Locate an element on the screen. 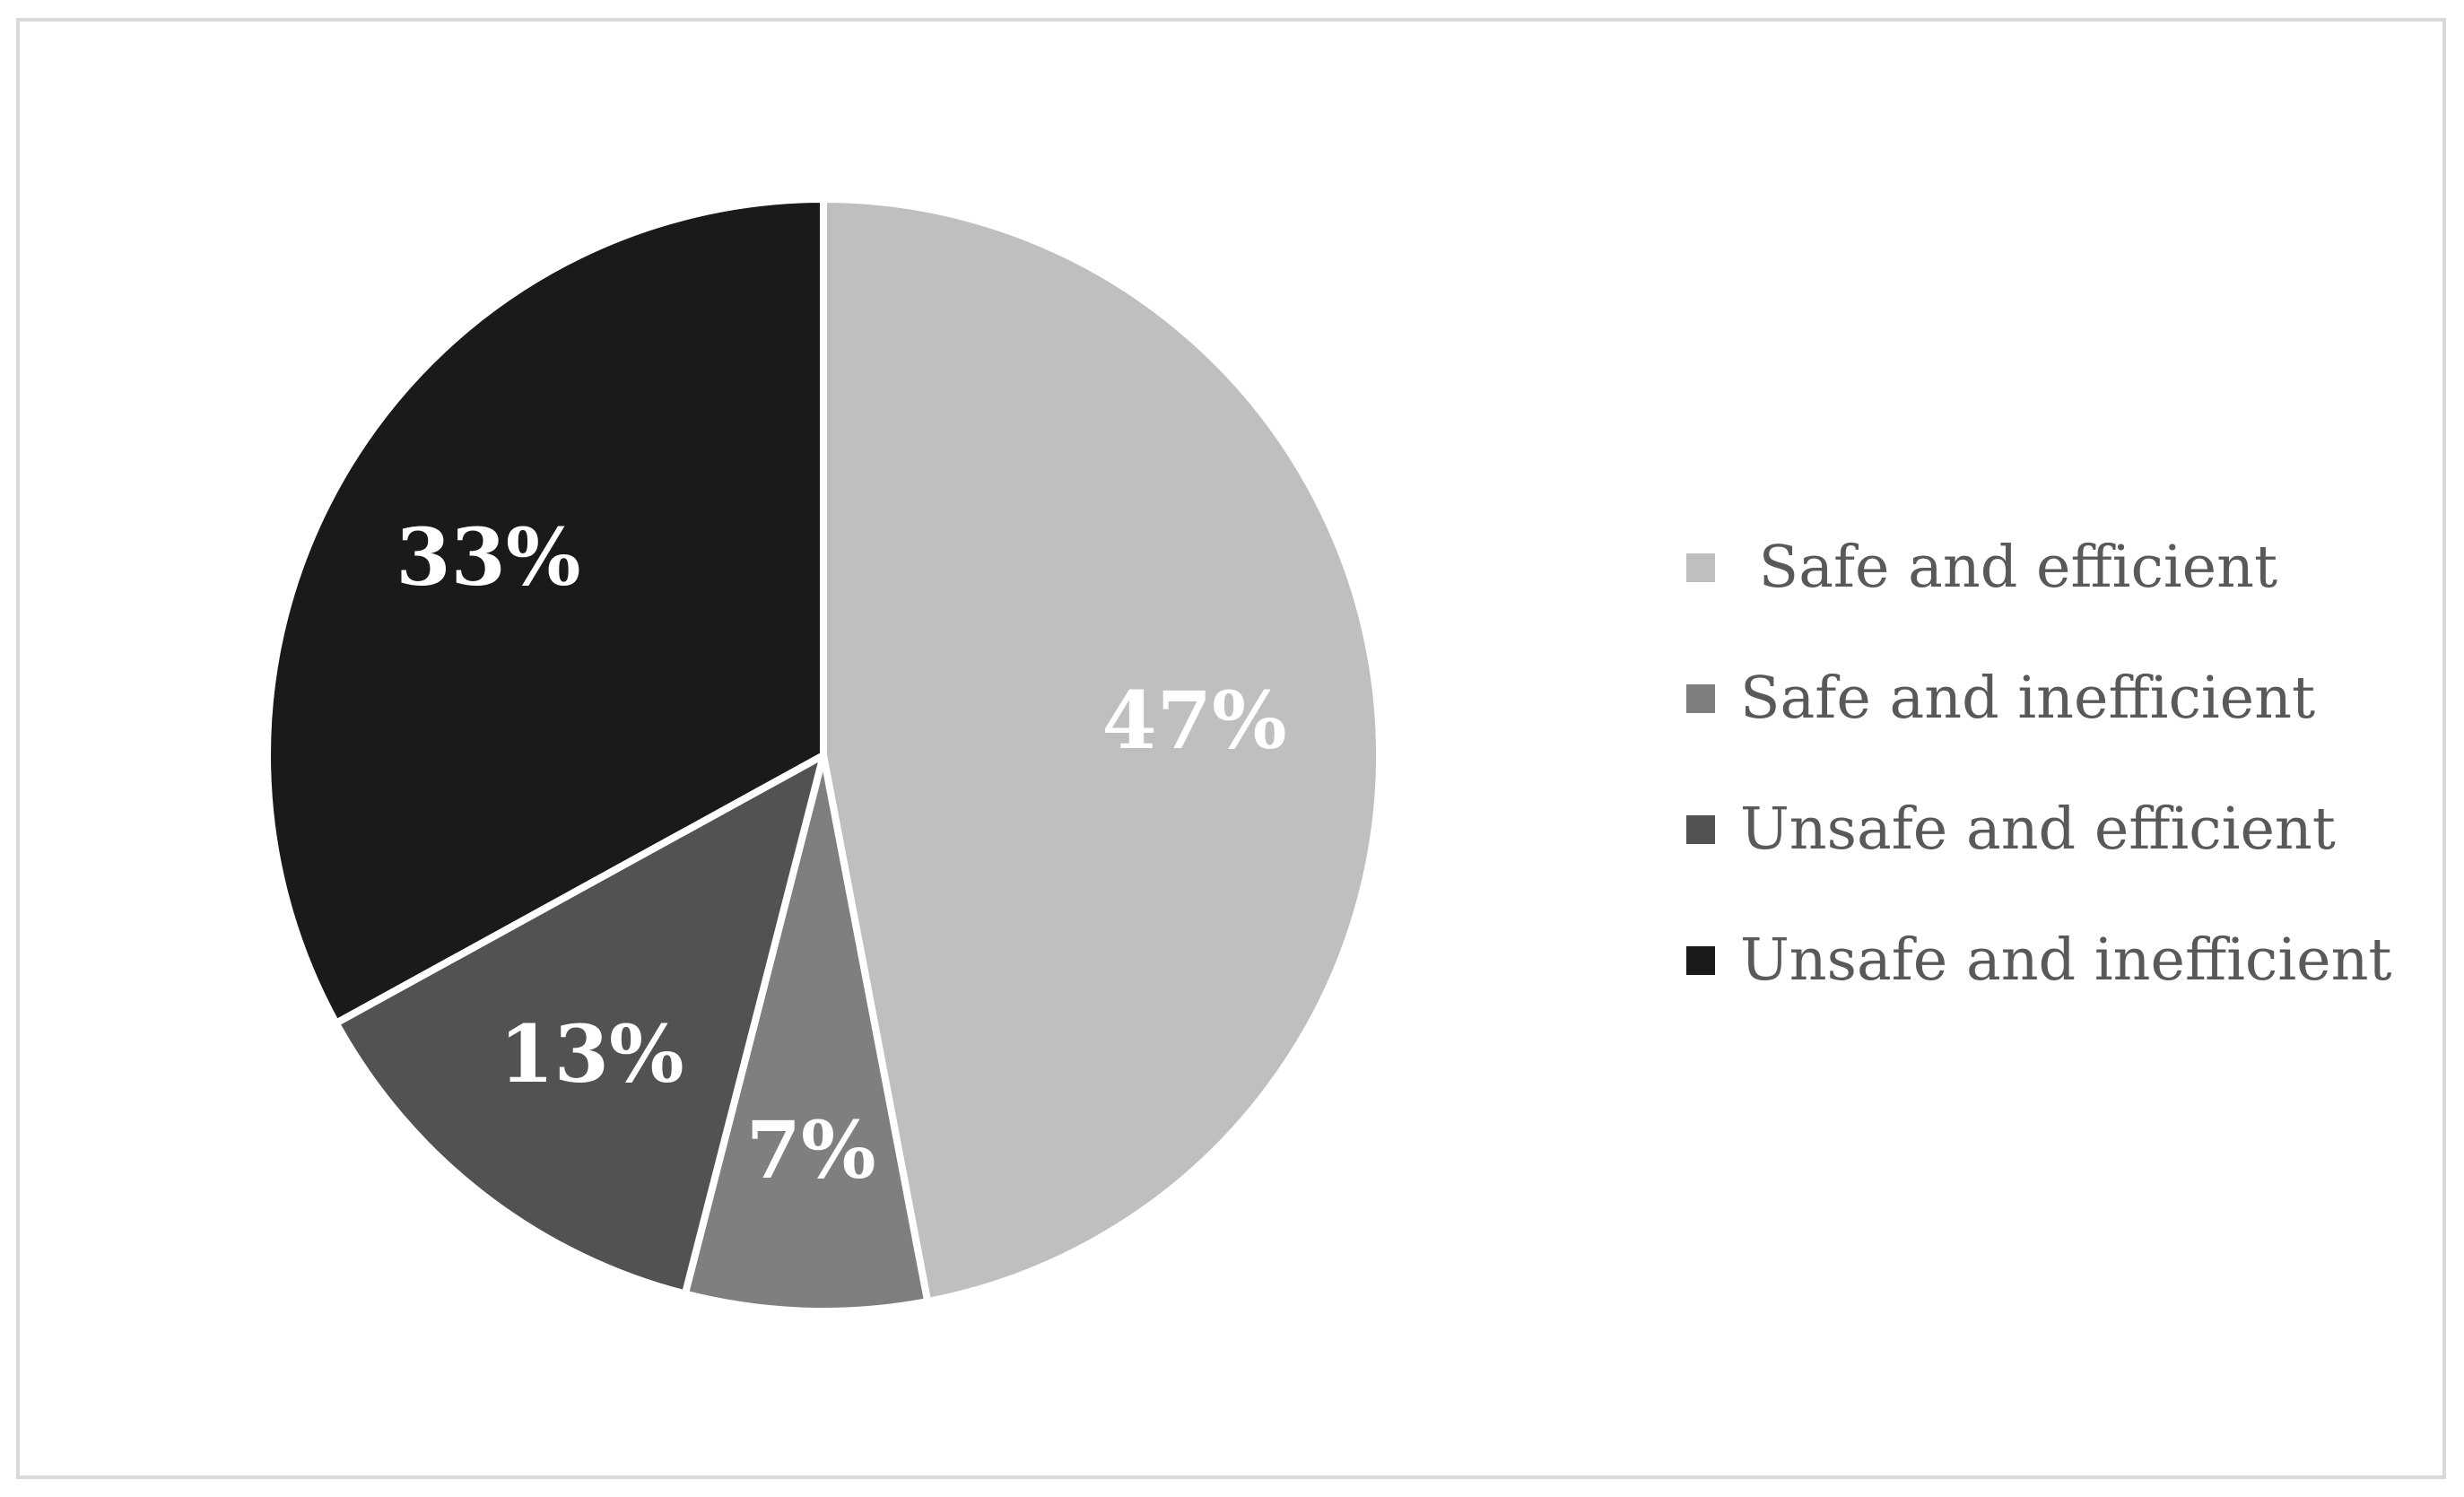 This screenshot has height=1497, width=2464. legend-label: Safe and efficient is located at coordinates (2009, 568).